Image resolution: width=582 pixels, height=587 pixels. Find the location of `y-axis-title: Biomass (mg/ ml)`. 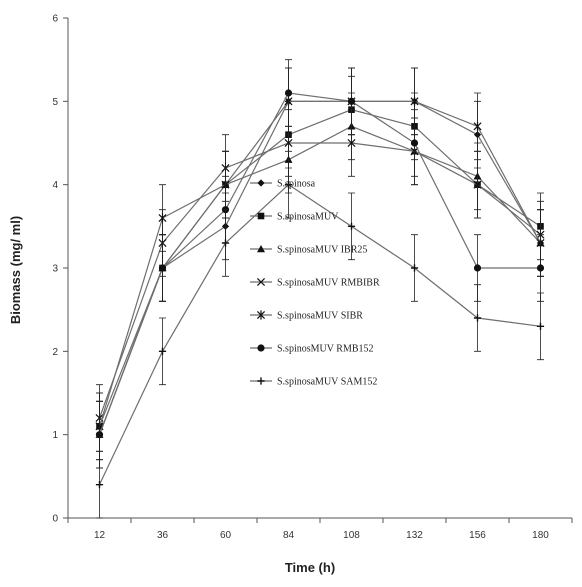

y-axis-title: Biomass (mg/ ml) is located at coordinates (15, 270).